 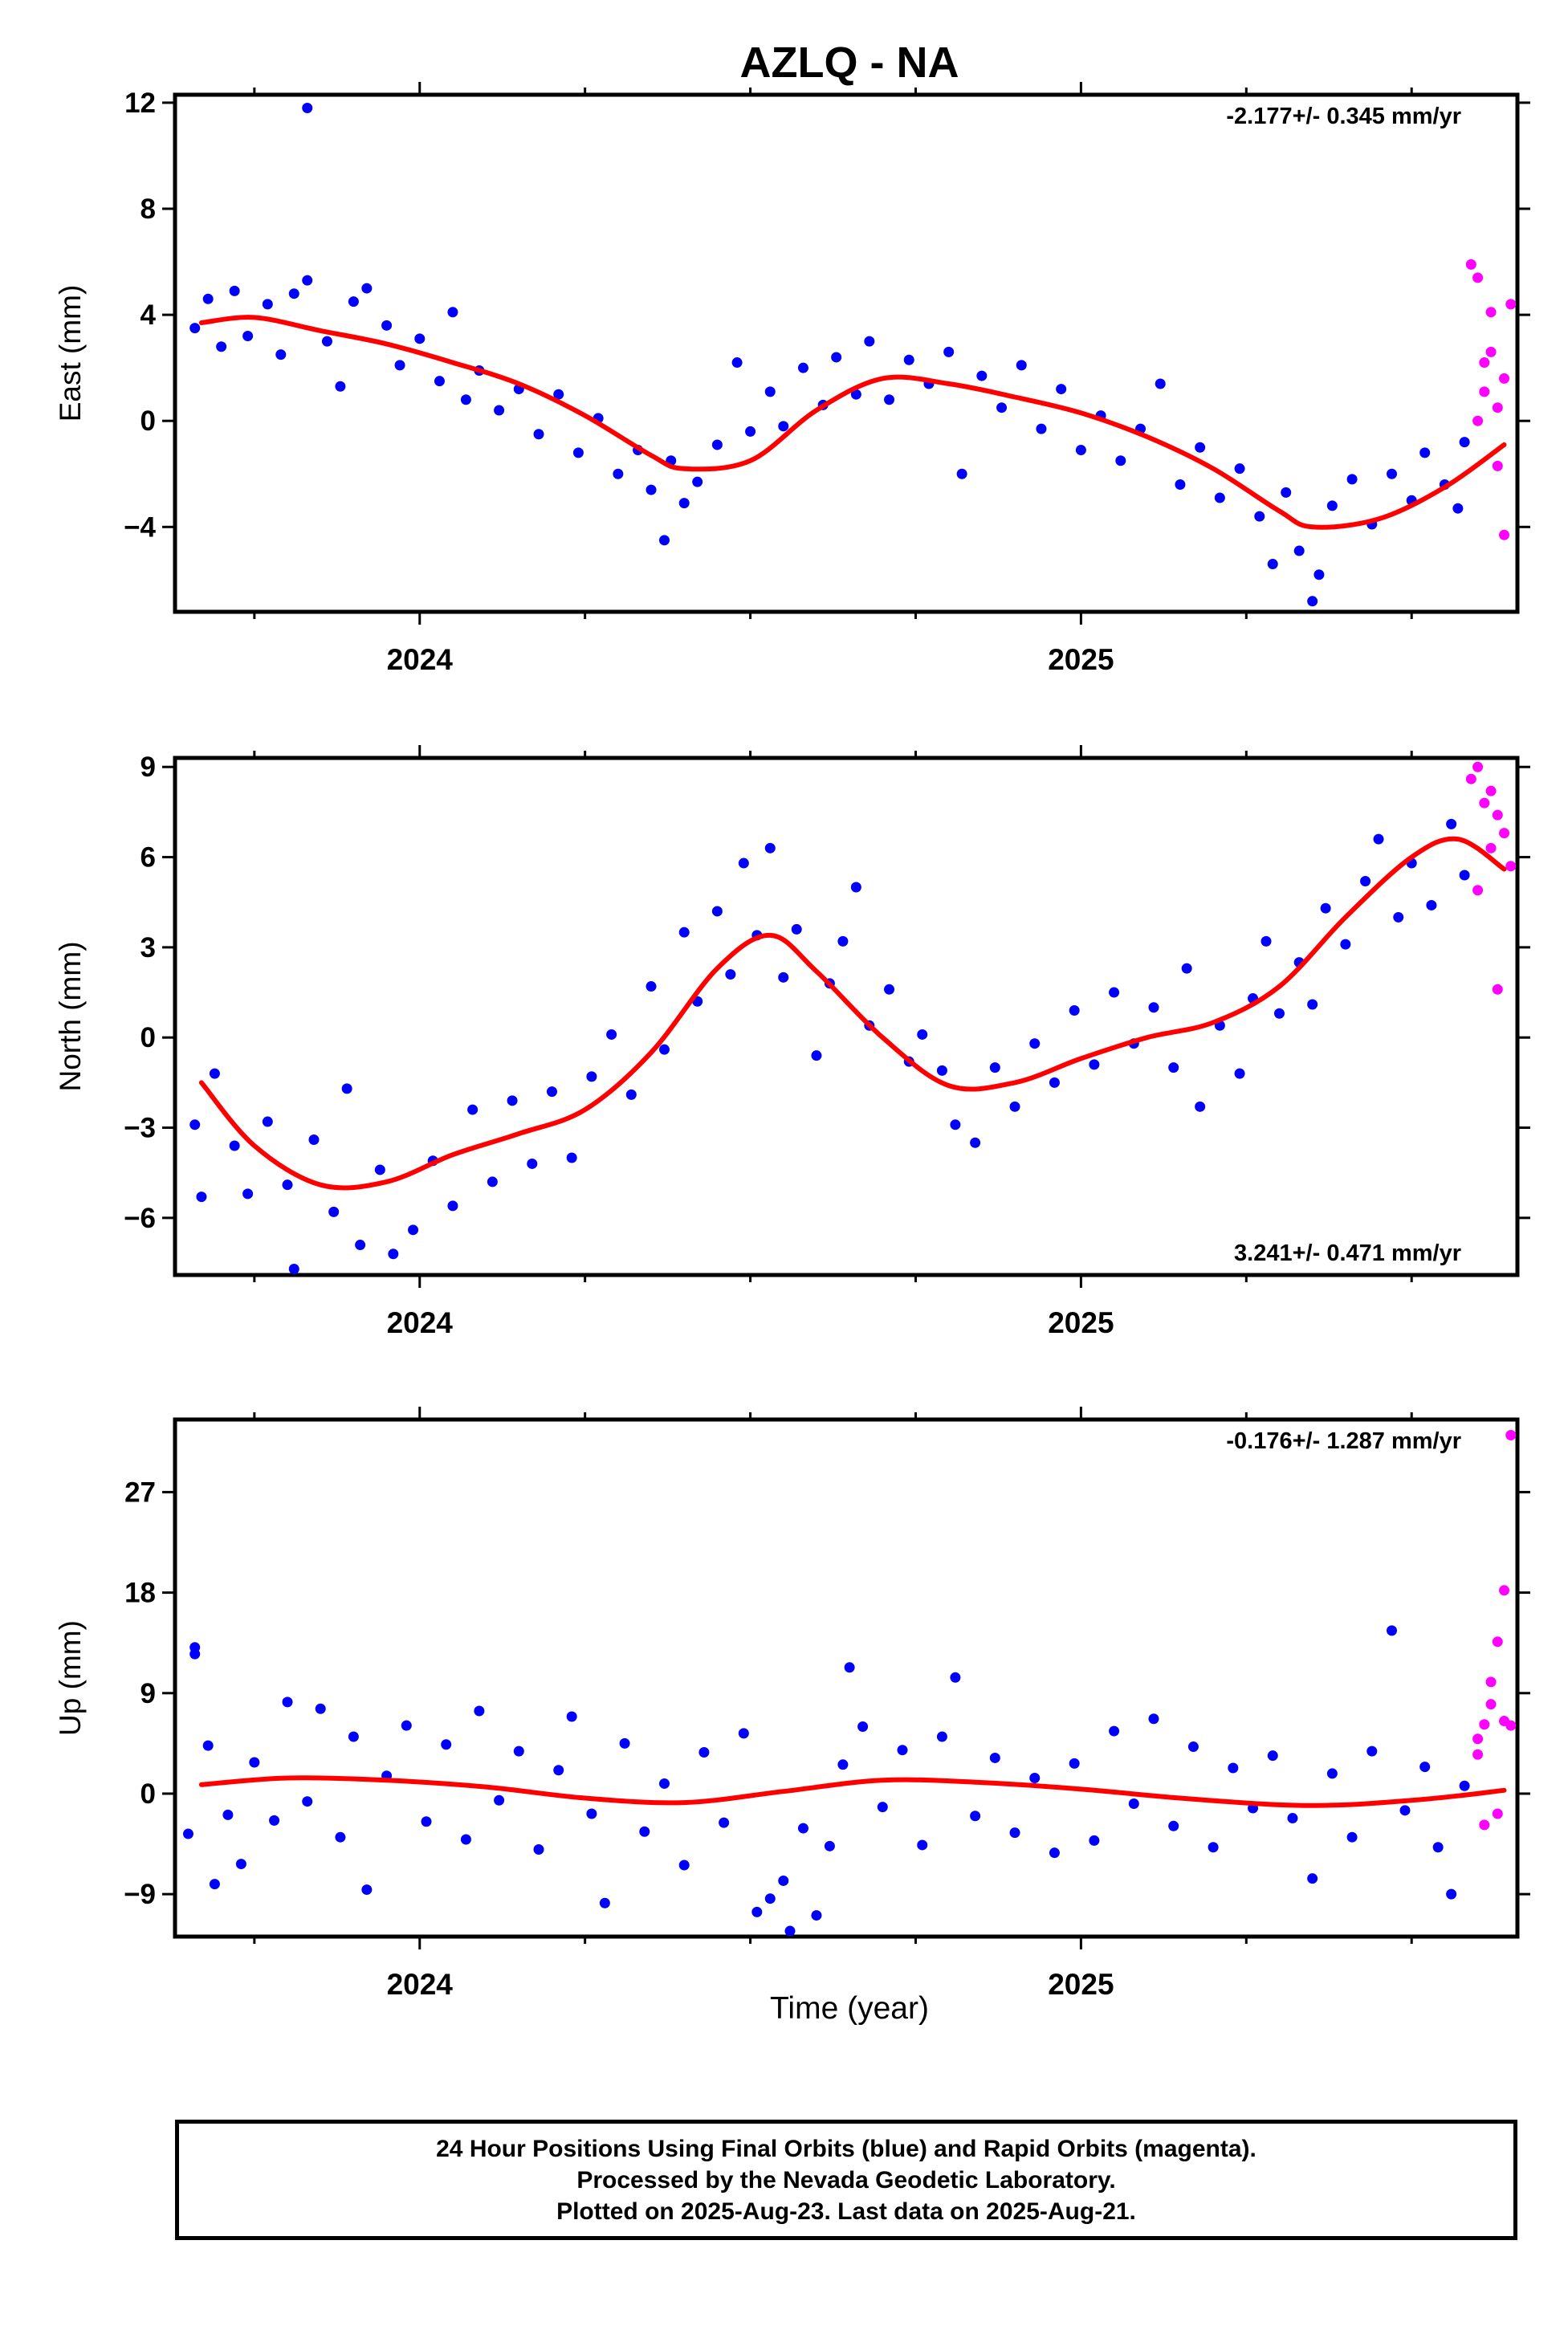 I want to click on velocity-annotation: -0.176+/- 1.287 mm/yr, so click(x=1343, y=1441).